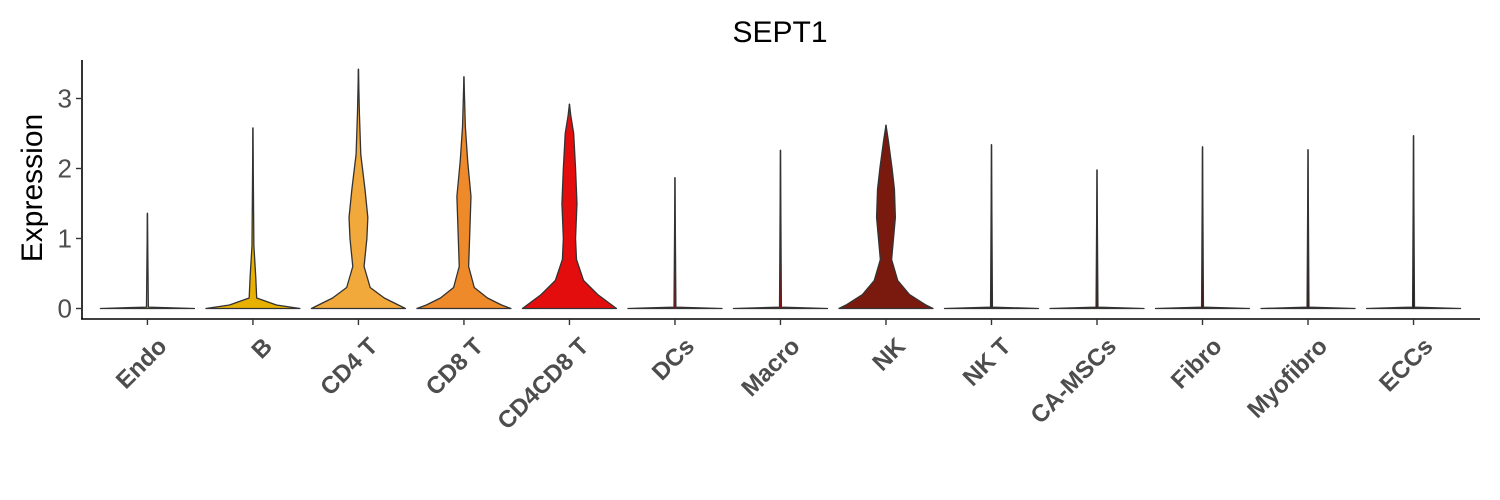  I want to click on violin-nk, so click(886, 217).